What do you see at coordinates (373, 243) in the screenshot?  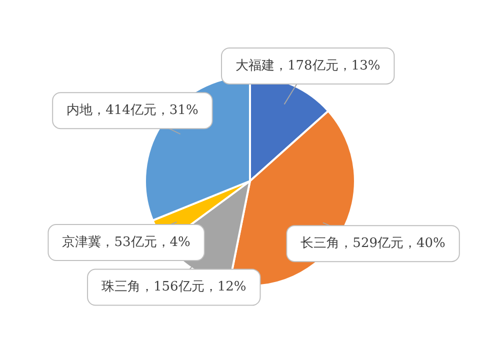 I see `slice-label: 长三角，529亿元，40%` at bounding box center [373, 243].